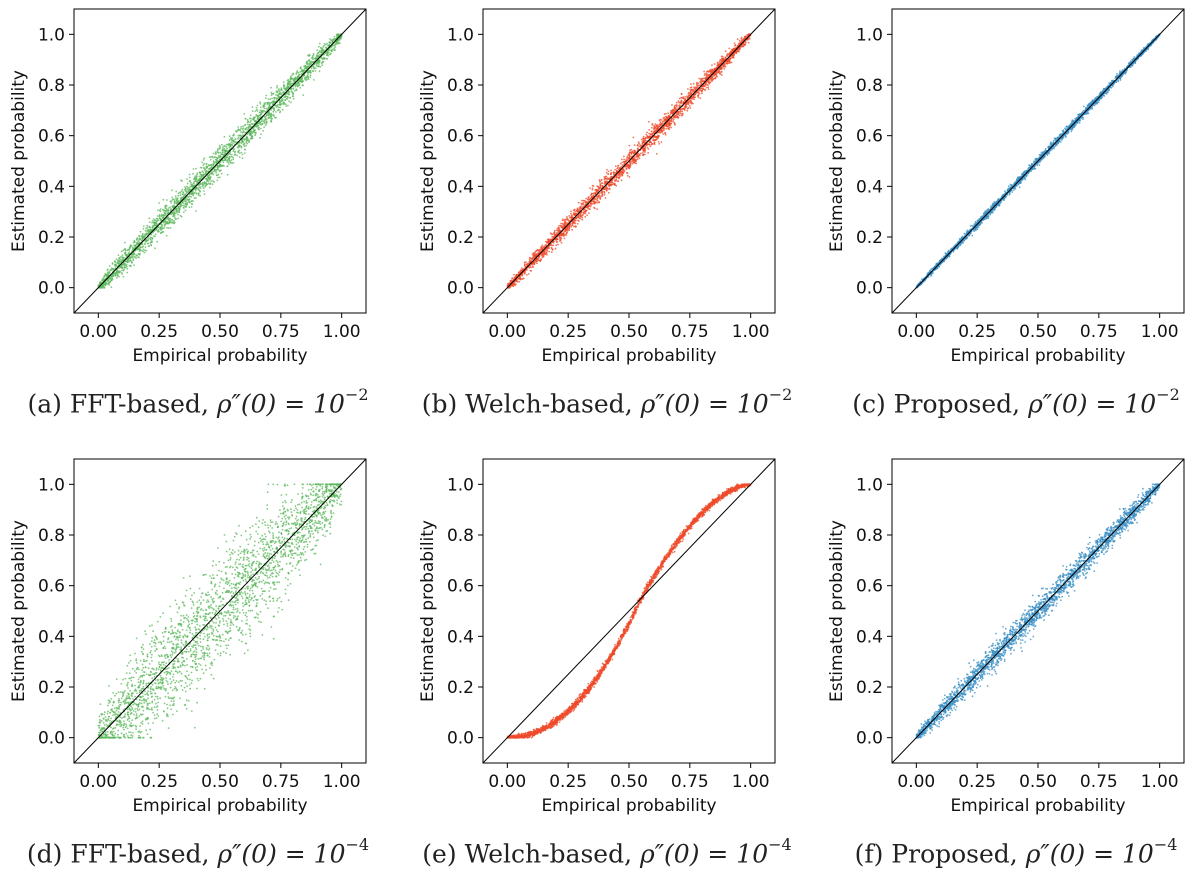  Describe the element at coordinates (342, 332) in the screenshot. I see `x-tick-label: 1.00` at that location.